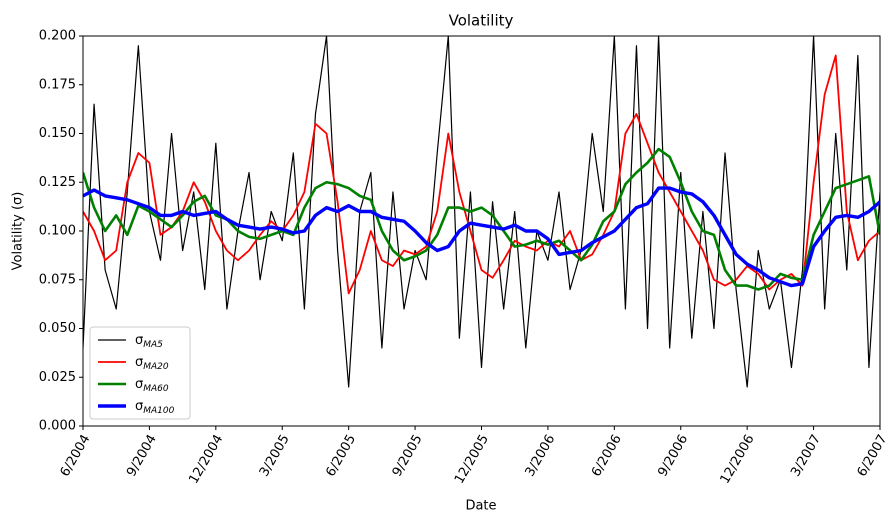  I want to click on y-tick-label: 0.025, so click(57, 377).